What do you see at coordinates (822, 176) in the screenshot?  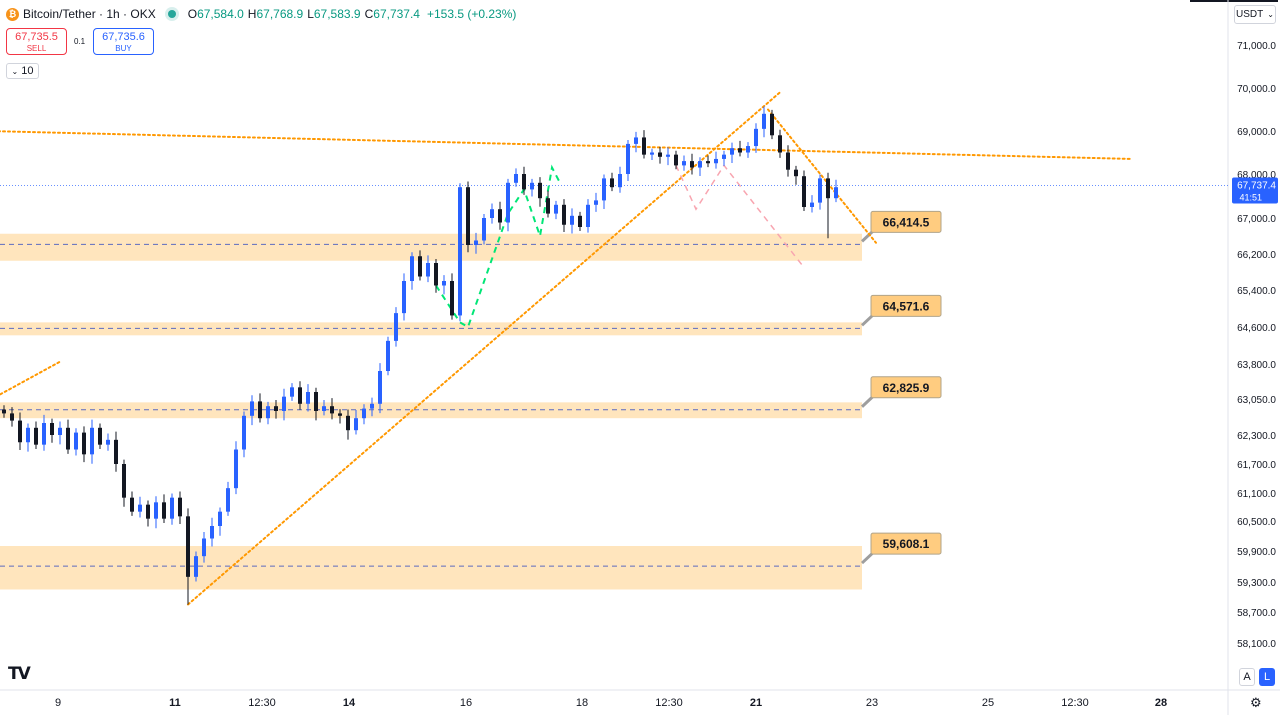 I see `trendline` at bounding box center [822, 176].